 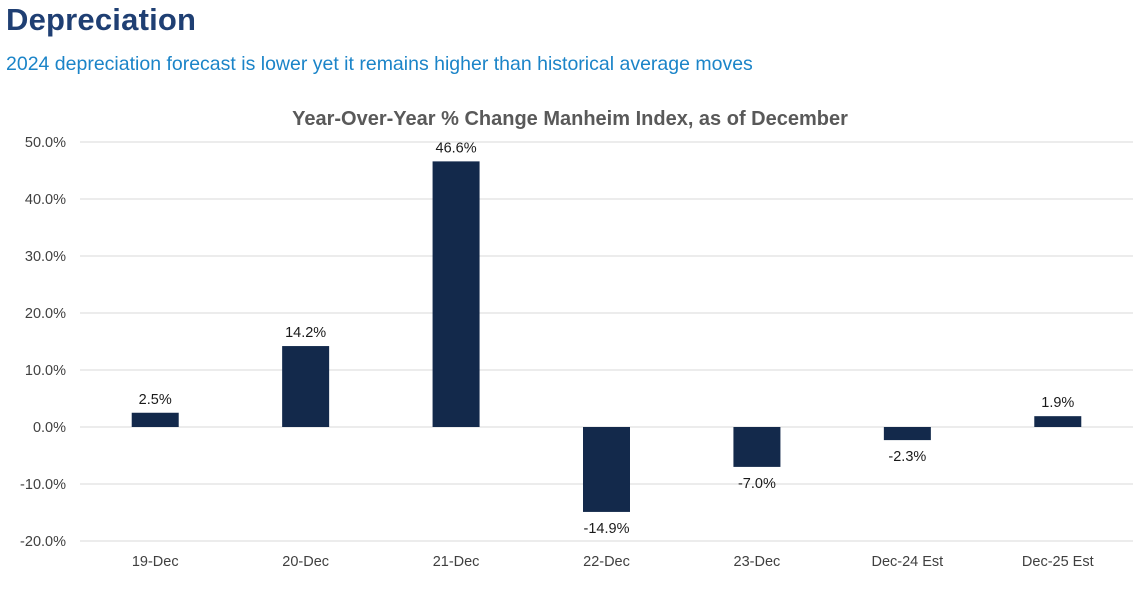 I want to click on y-tick-label: -20.0%, so click(x=43, y=542).